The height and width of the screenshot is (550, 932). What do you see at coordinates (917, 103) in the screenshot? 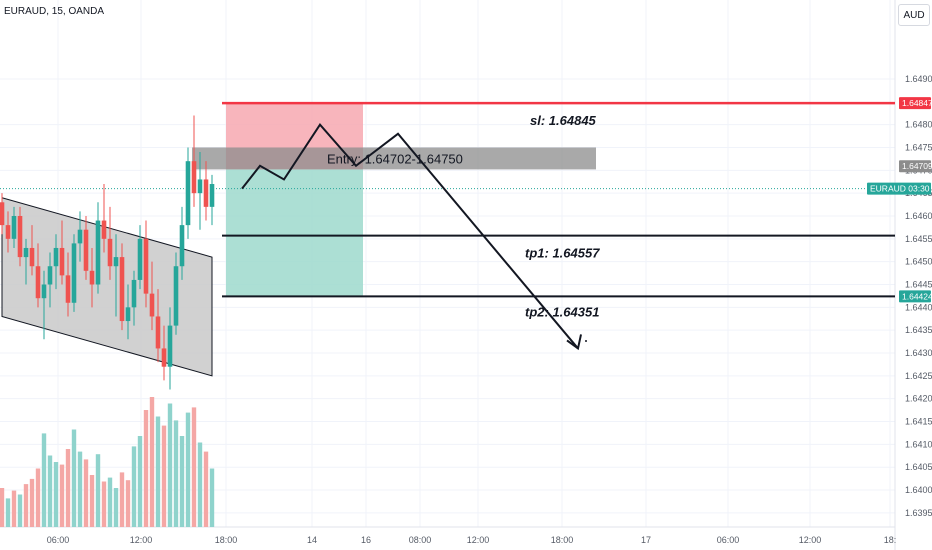
I see `price-tag-label: 1.64847` at bounding box center [917, 103].